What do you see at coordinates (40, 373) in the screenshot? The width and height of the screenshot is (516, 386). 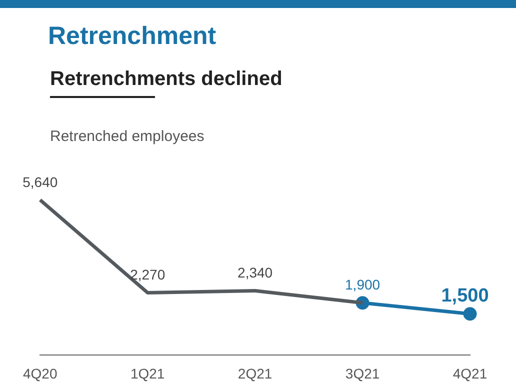 I see `x-tick-label: 4Q20` at bounding box center [40, 373].